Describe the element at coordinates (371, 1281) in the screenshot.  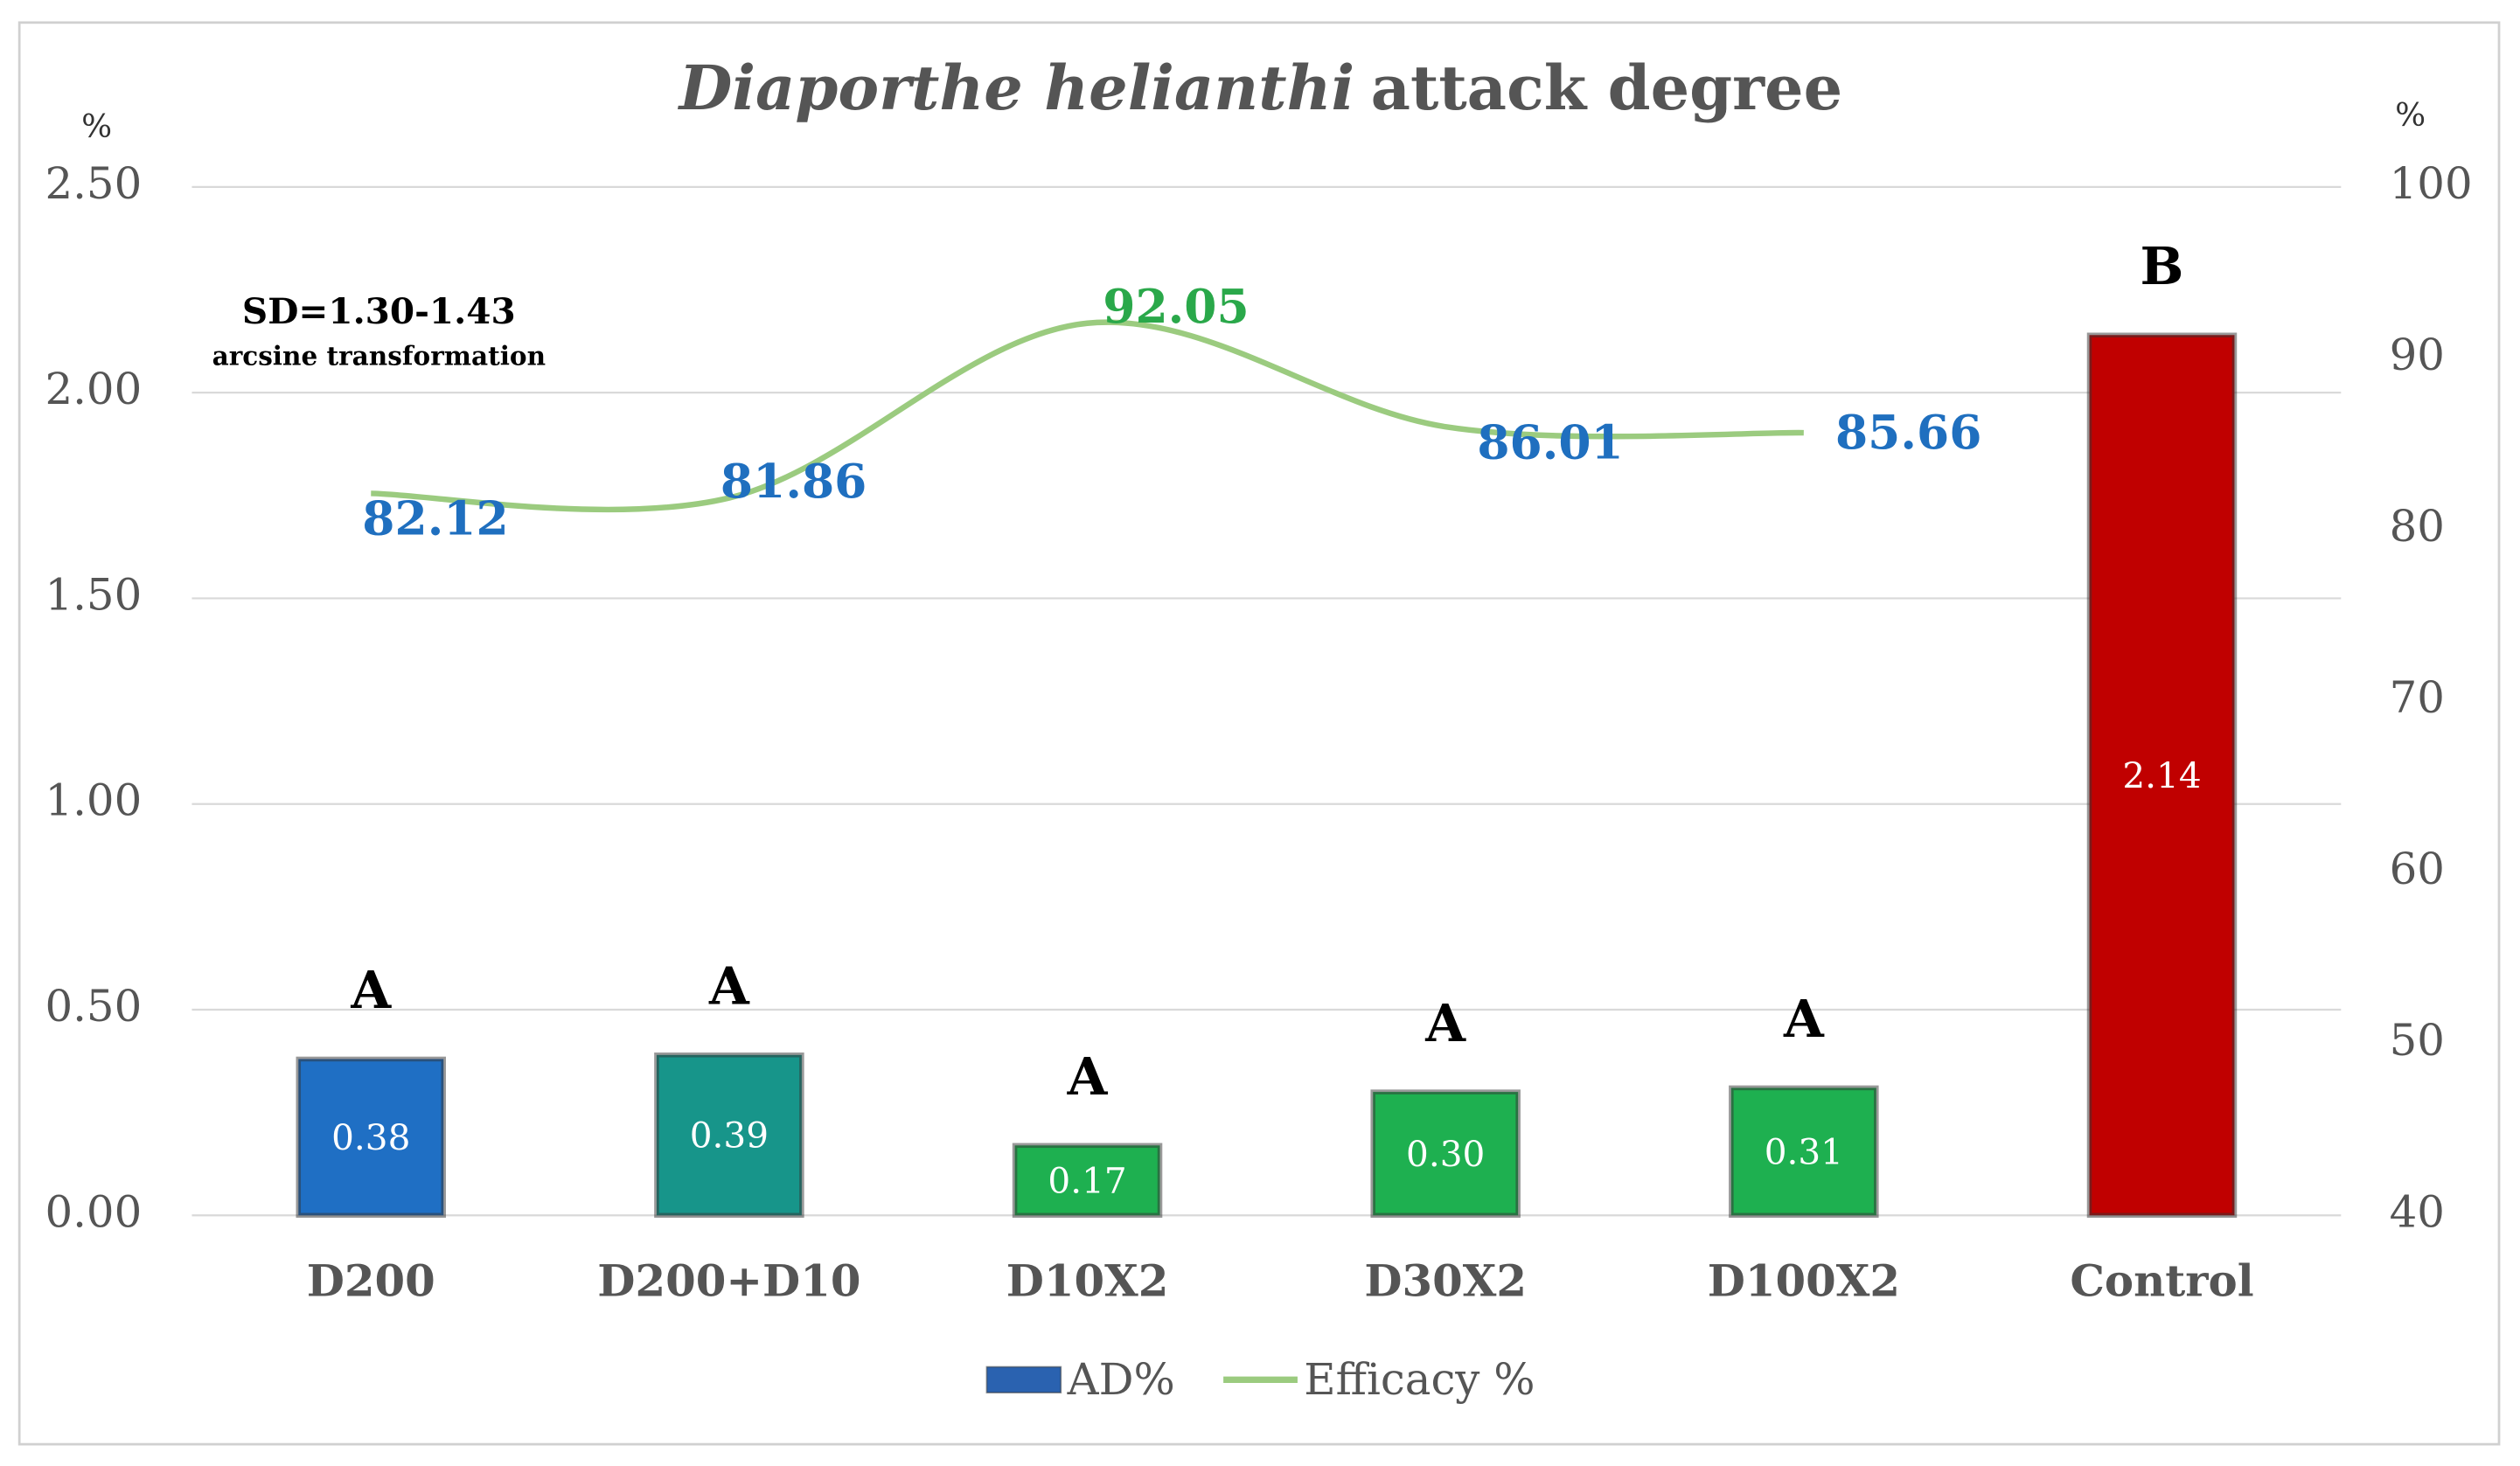
I see `x-tick-label: D200` at that location.